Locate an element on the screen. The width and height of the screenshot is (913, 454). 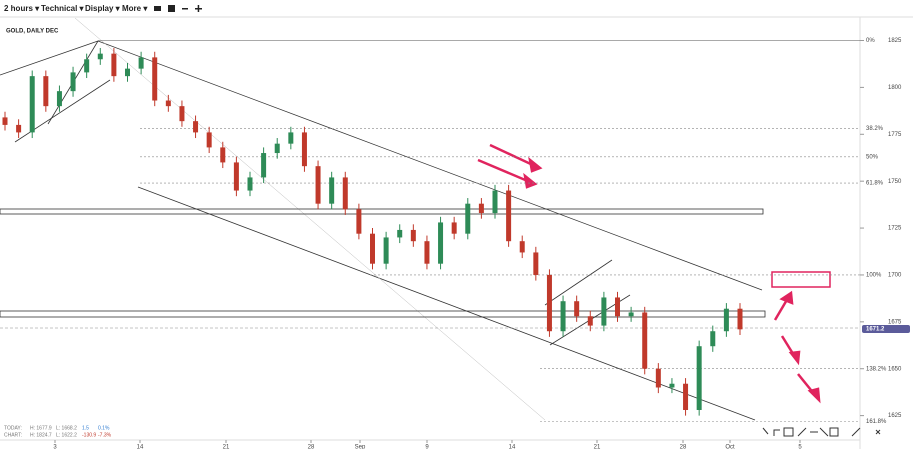
y-tick-label: 1700 is located at coordinates (895, 276).